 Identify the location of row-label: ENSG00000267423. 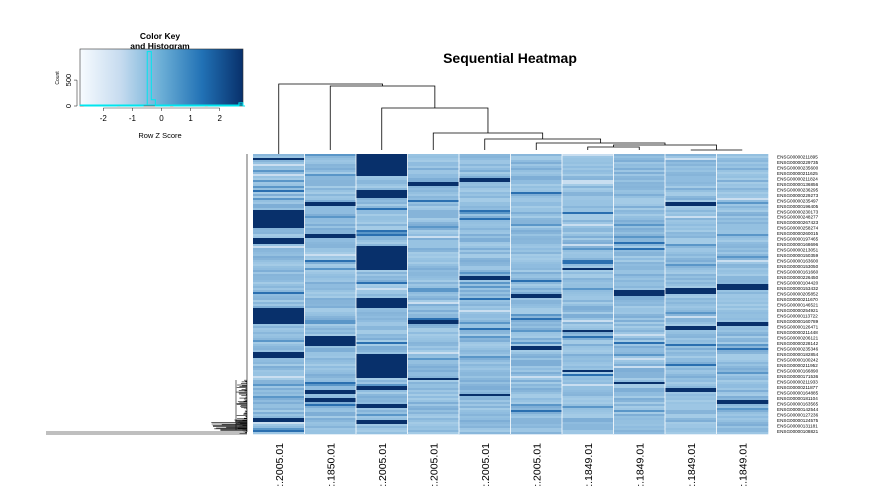
(798, 222).